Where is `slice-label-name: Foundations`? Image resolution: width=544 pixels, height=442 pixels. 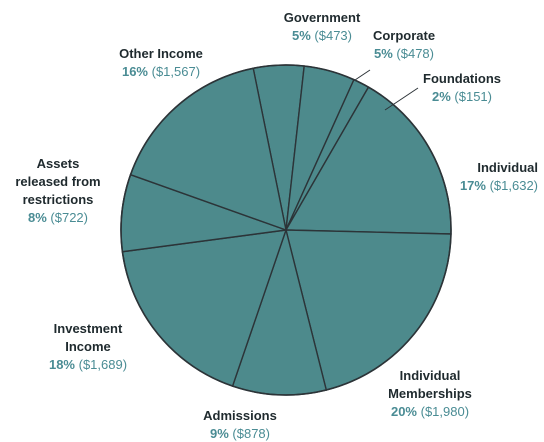 slice-label-name: Foundations is located at coordinates (462, 78).